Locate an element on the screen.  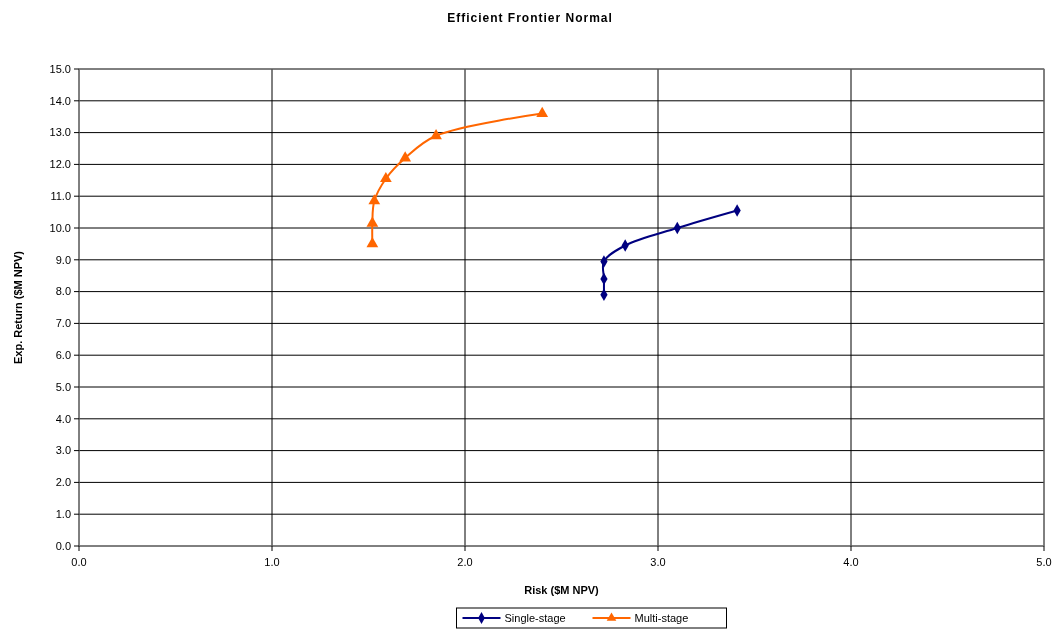
x-tick-label: 2.0 is located at coordinates (465, 562).